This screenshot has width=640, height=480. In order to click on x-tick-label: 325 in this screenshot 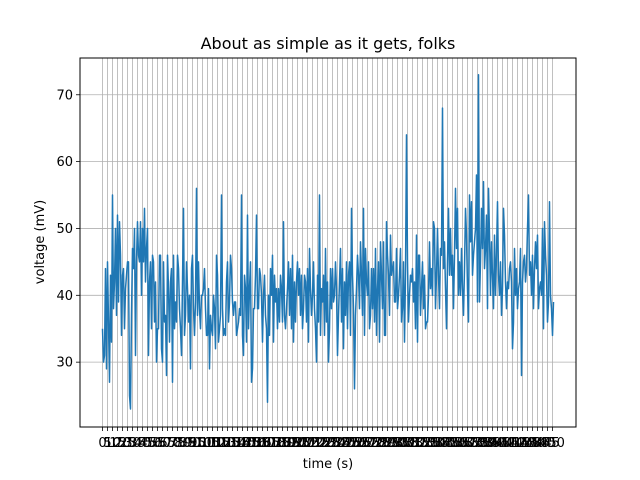, I will do `click(427, 443)`.